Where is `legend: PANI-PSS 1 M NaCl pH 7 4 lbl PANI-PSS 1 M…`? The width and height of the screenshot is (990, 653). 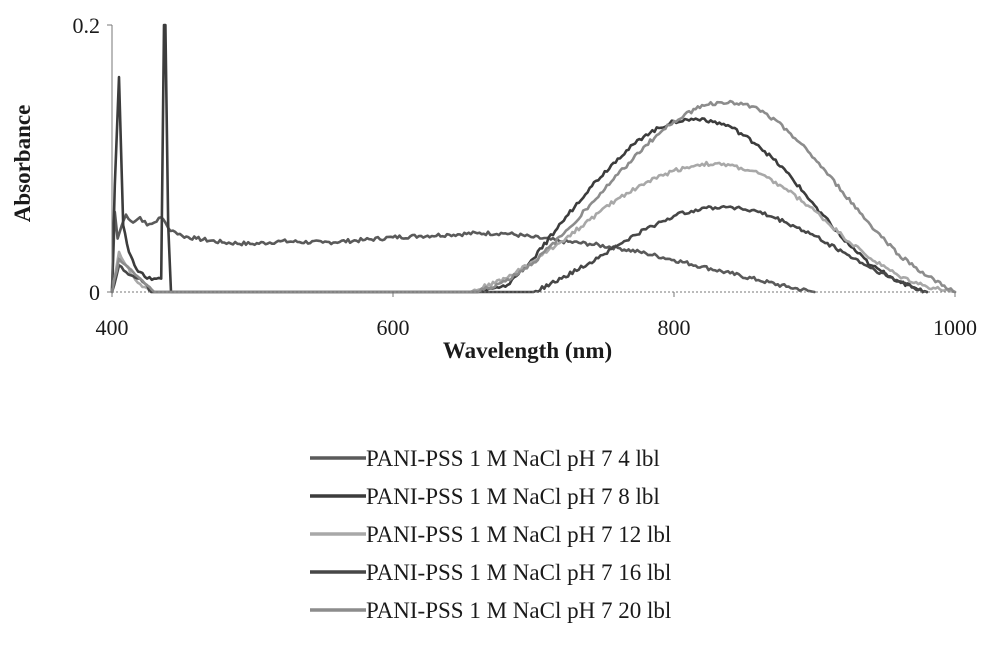 legend: PANI-PSS 1 M NaCl pH 7 4 lbl PANI-PSS 1 M… is located at coordinates (490, 534).